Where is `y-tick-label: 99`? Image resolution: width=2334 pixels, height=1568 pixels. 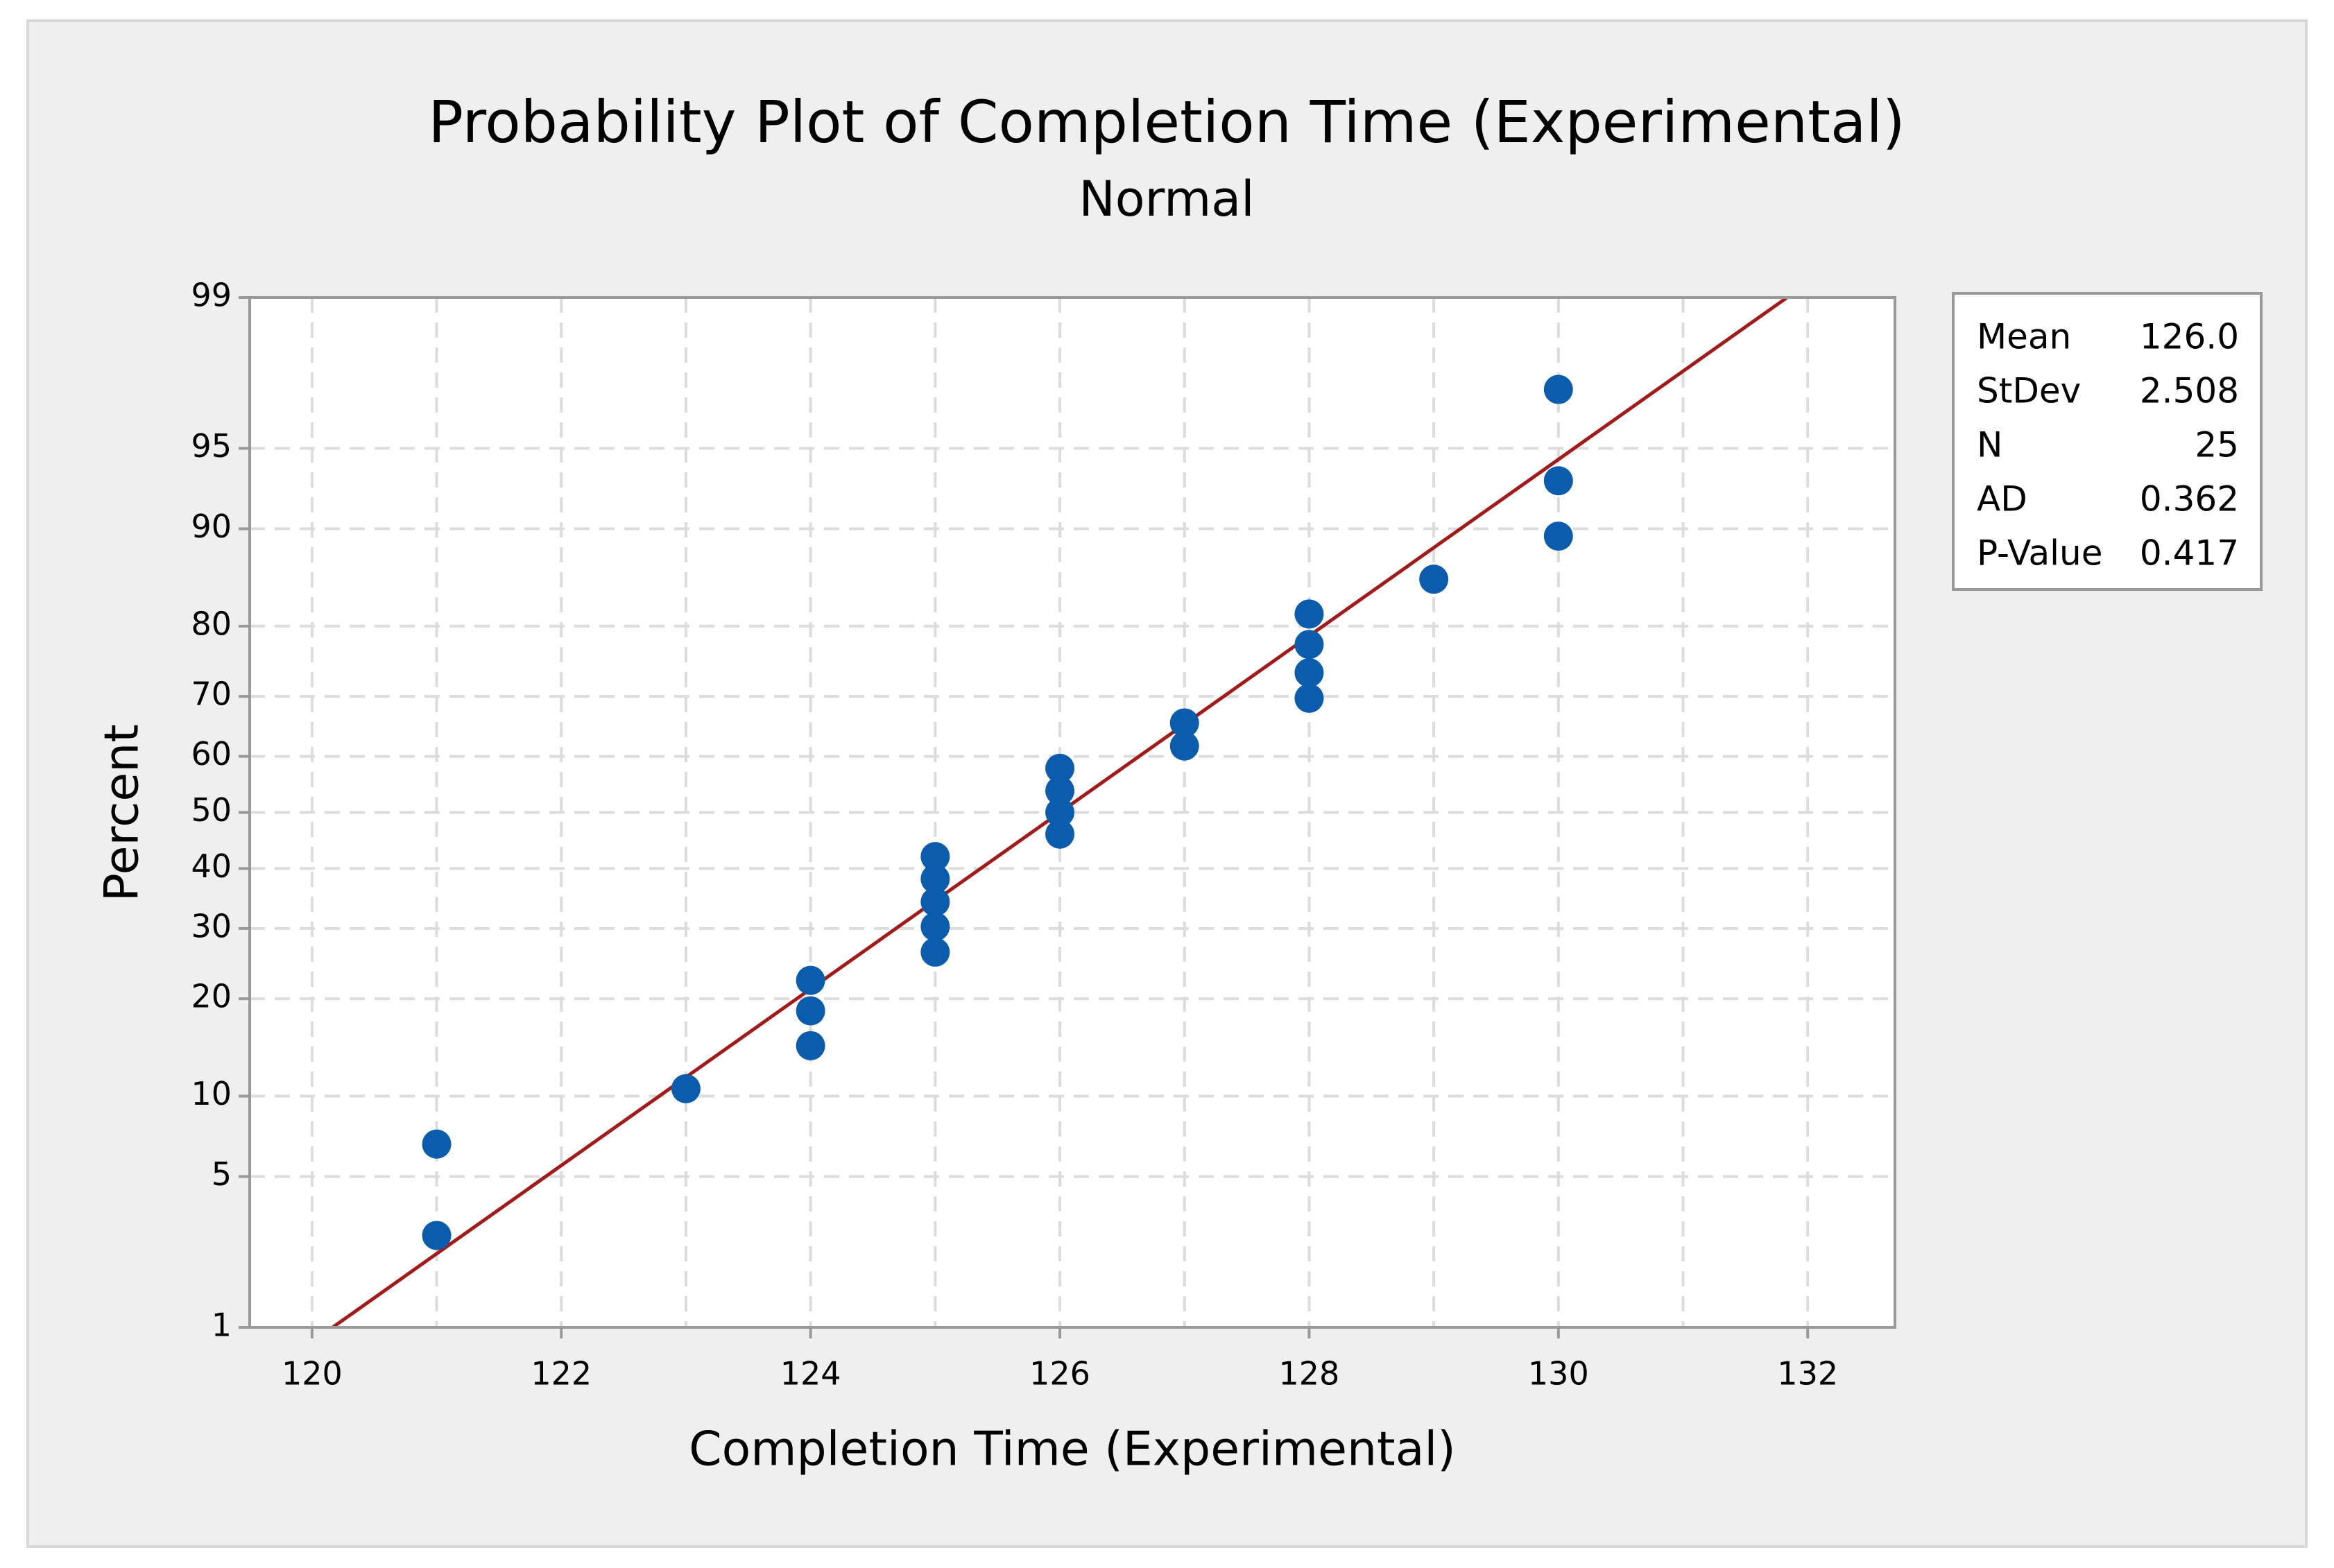 y-tick-label: 99 is located at coordinates (211, 295).